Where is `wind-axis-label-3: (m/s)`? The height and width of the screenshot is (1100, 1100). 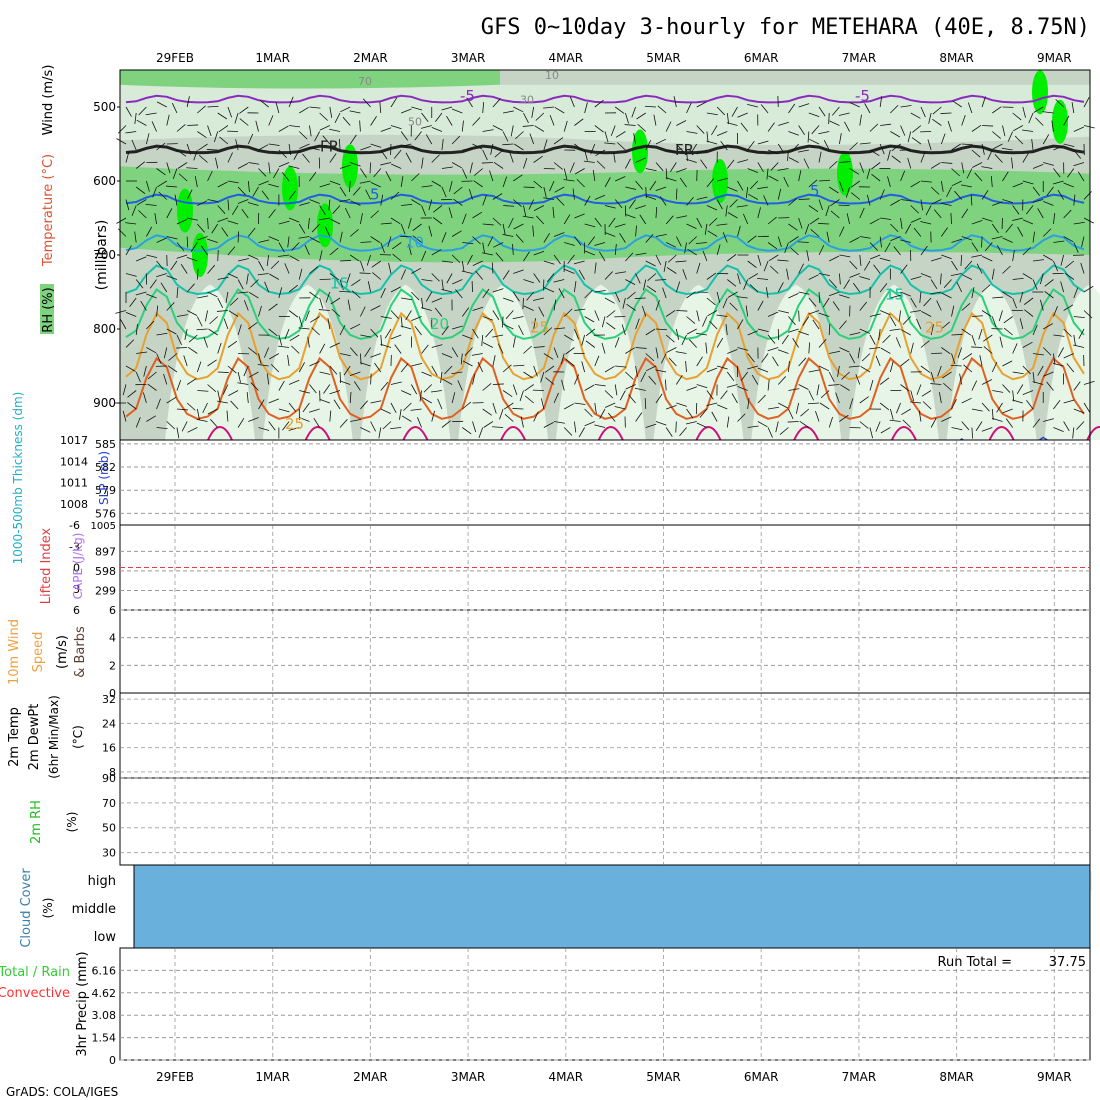 wind-axis-label-3: (m/s) is located at coordinates (62, 652).